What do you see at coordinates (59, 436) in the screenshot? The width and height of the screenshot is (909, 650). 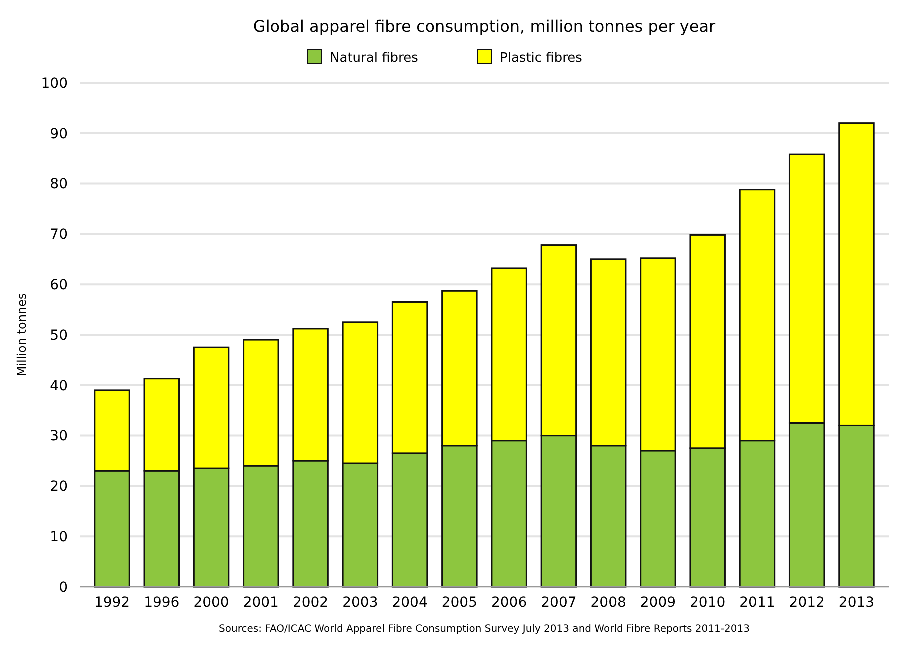 I see `y-tick-label: 30` at bounding box center [59, 436].